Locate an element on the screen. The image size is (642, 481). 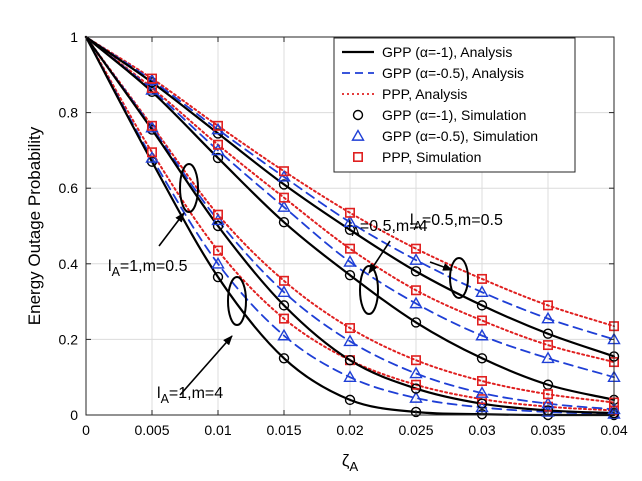
x-tick-label: 0 is located at coordinates (86, 430).